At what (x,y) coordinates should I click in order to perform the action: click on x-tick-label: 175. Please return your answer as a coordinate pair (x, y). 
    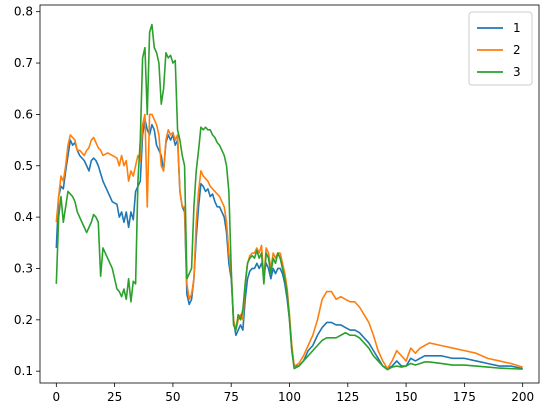
    Looking at the image, I should click on (464, 397).